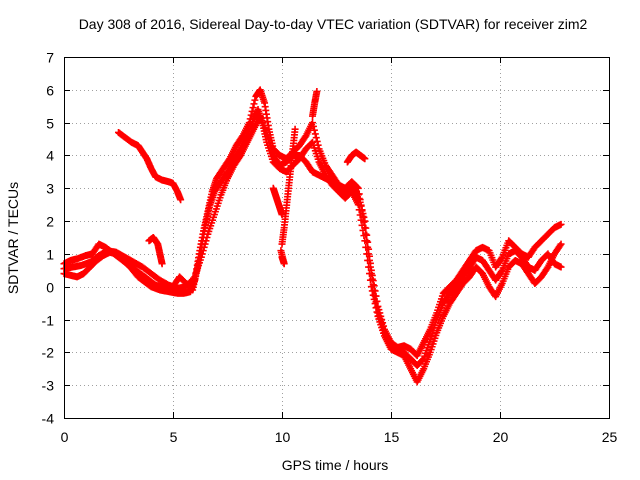  I want to click on series-track-d, so click(150, 166).